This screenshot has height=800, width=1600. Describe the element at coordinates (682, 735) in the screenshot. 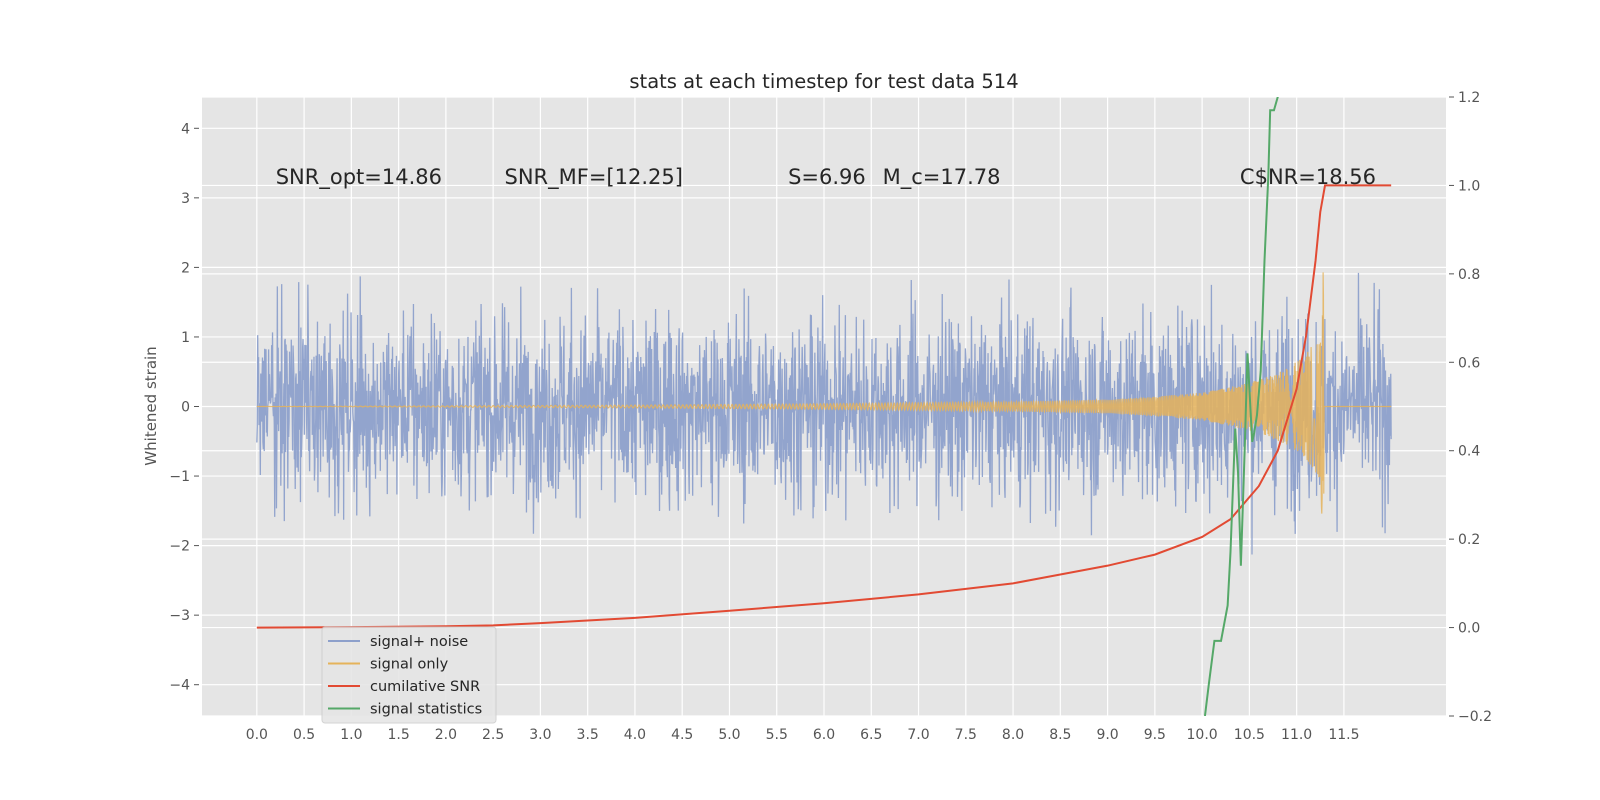

I see `x-tick-label: 4.5` at that location.